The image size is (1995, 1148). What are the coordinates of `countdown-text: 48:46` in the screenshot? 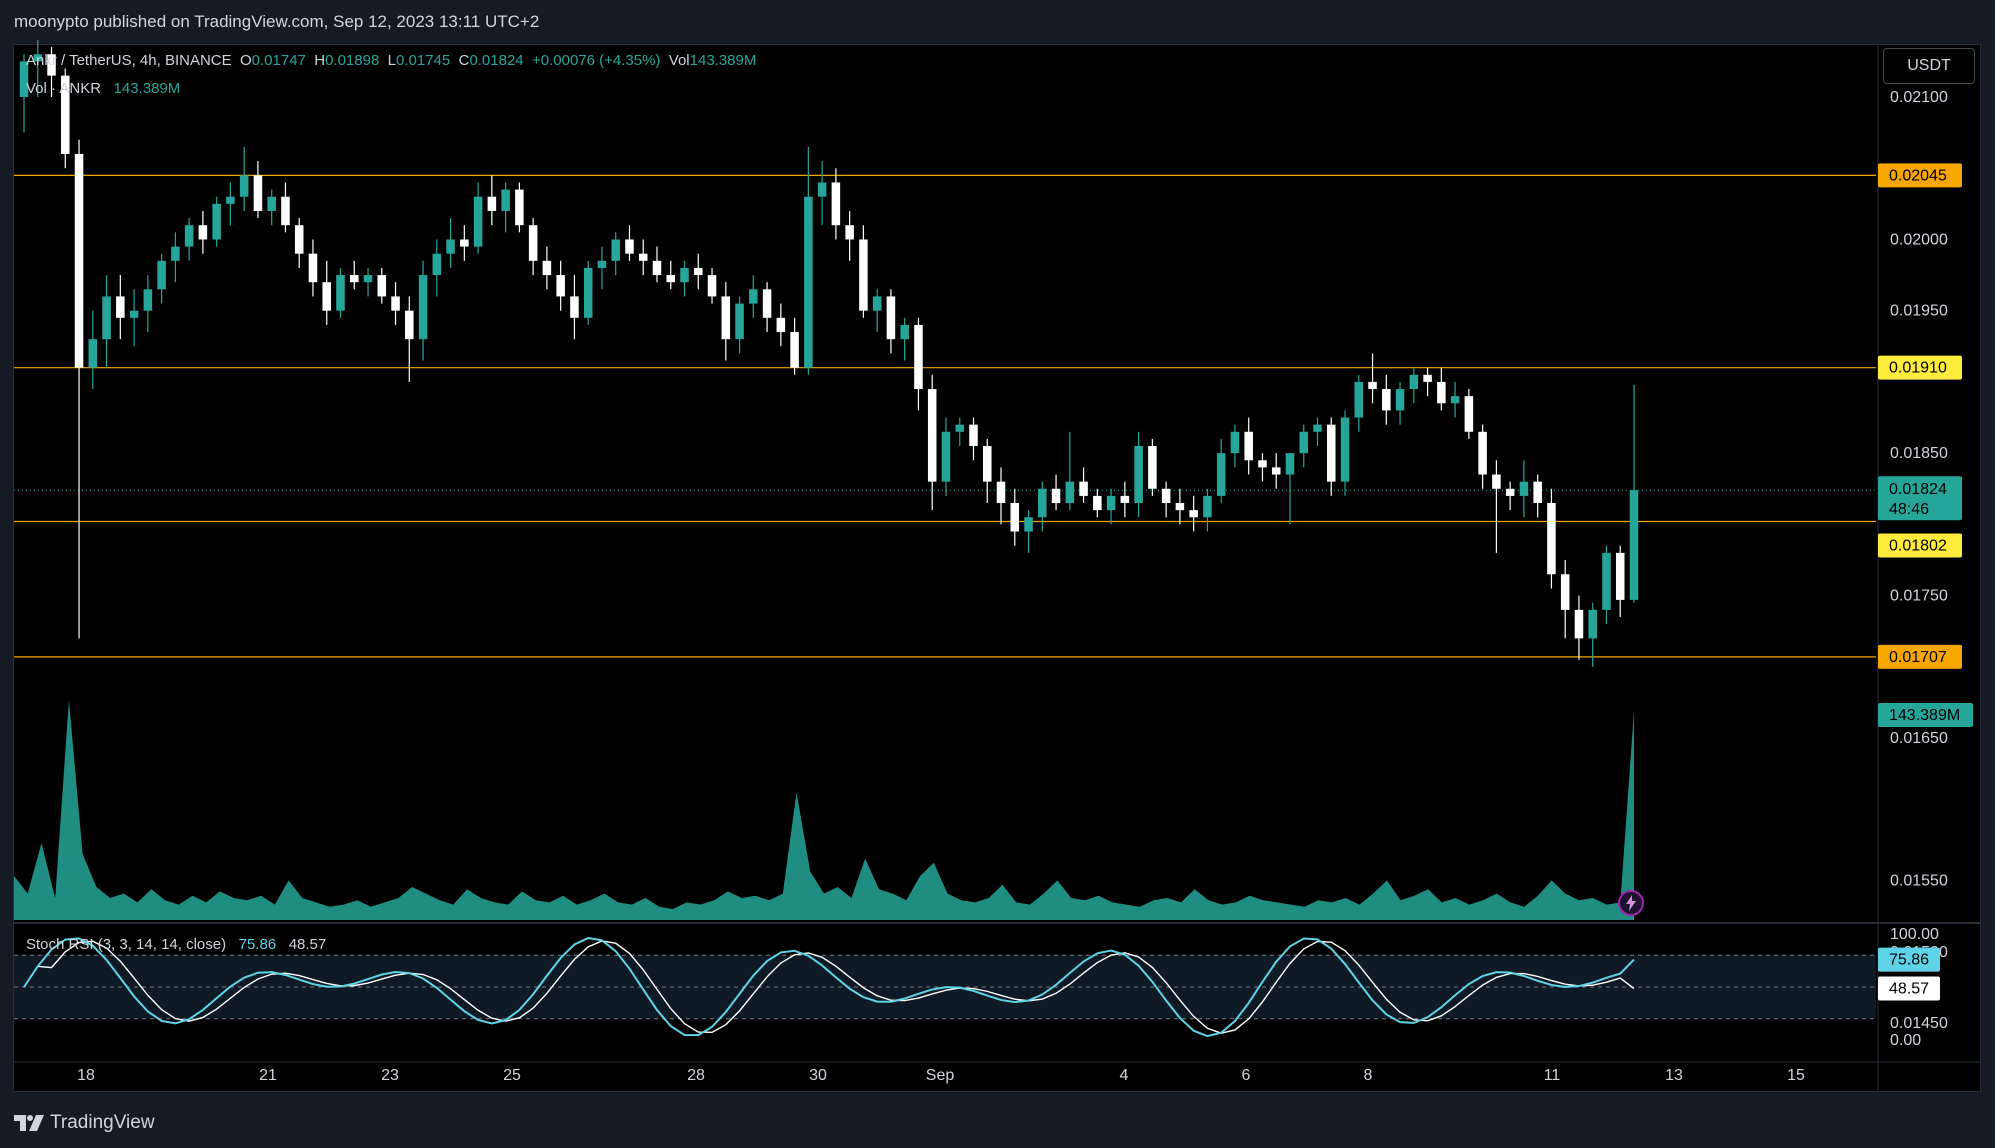 It's located at (1909, 509).